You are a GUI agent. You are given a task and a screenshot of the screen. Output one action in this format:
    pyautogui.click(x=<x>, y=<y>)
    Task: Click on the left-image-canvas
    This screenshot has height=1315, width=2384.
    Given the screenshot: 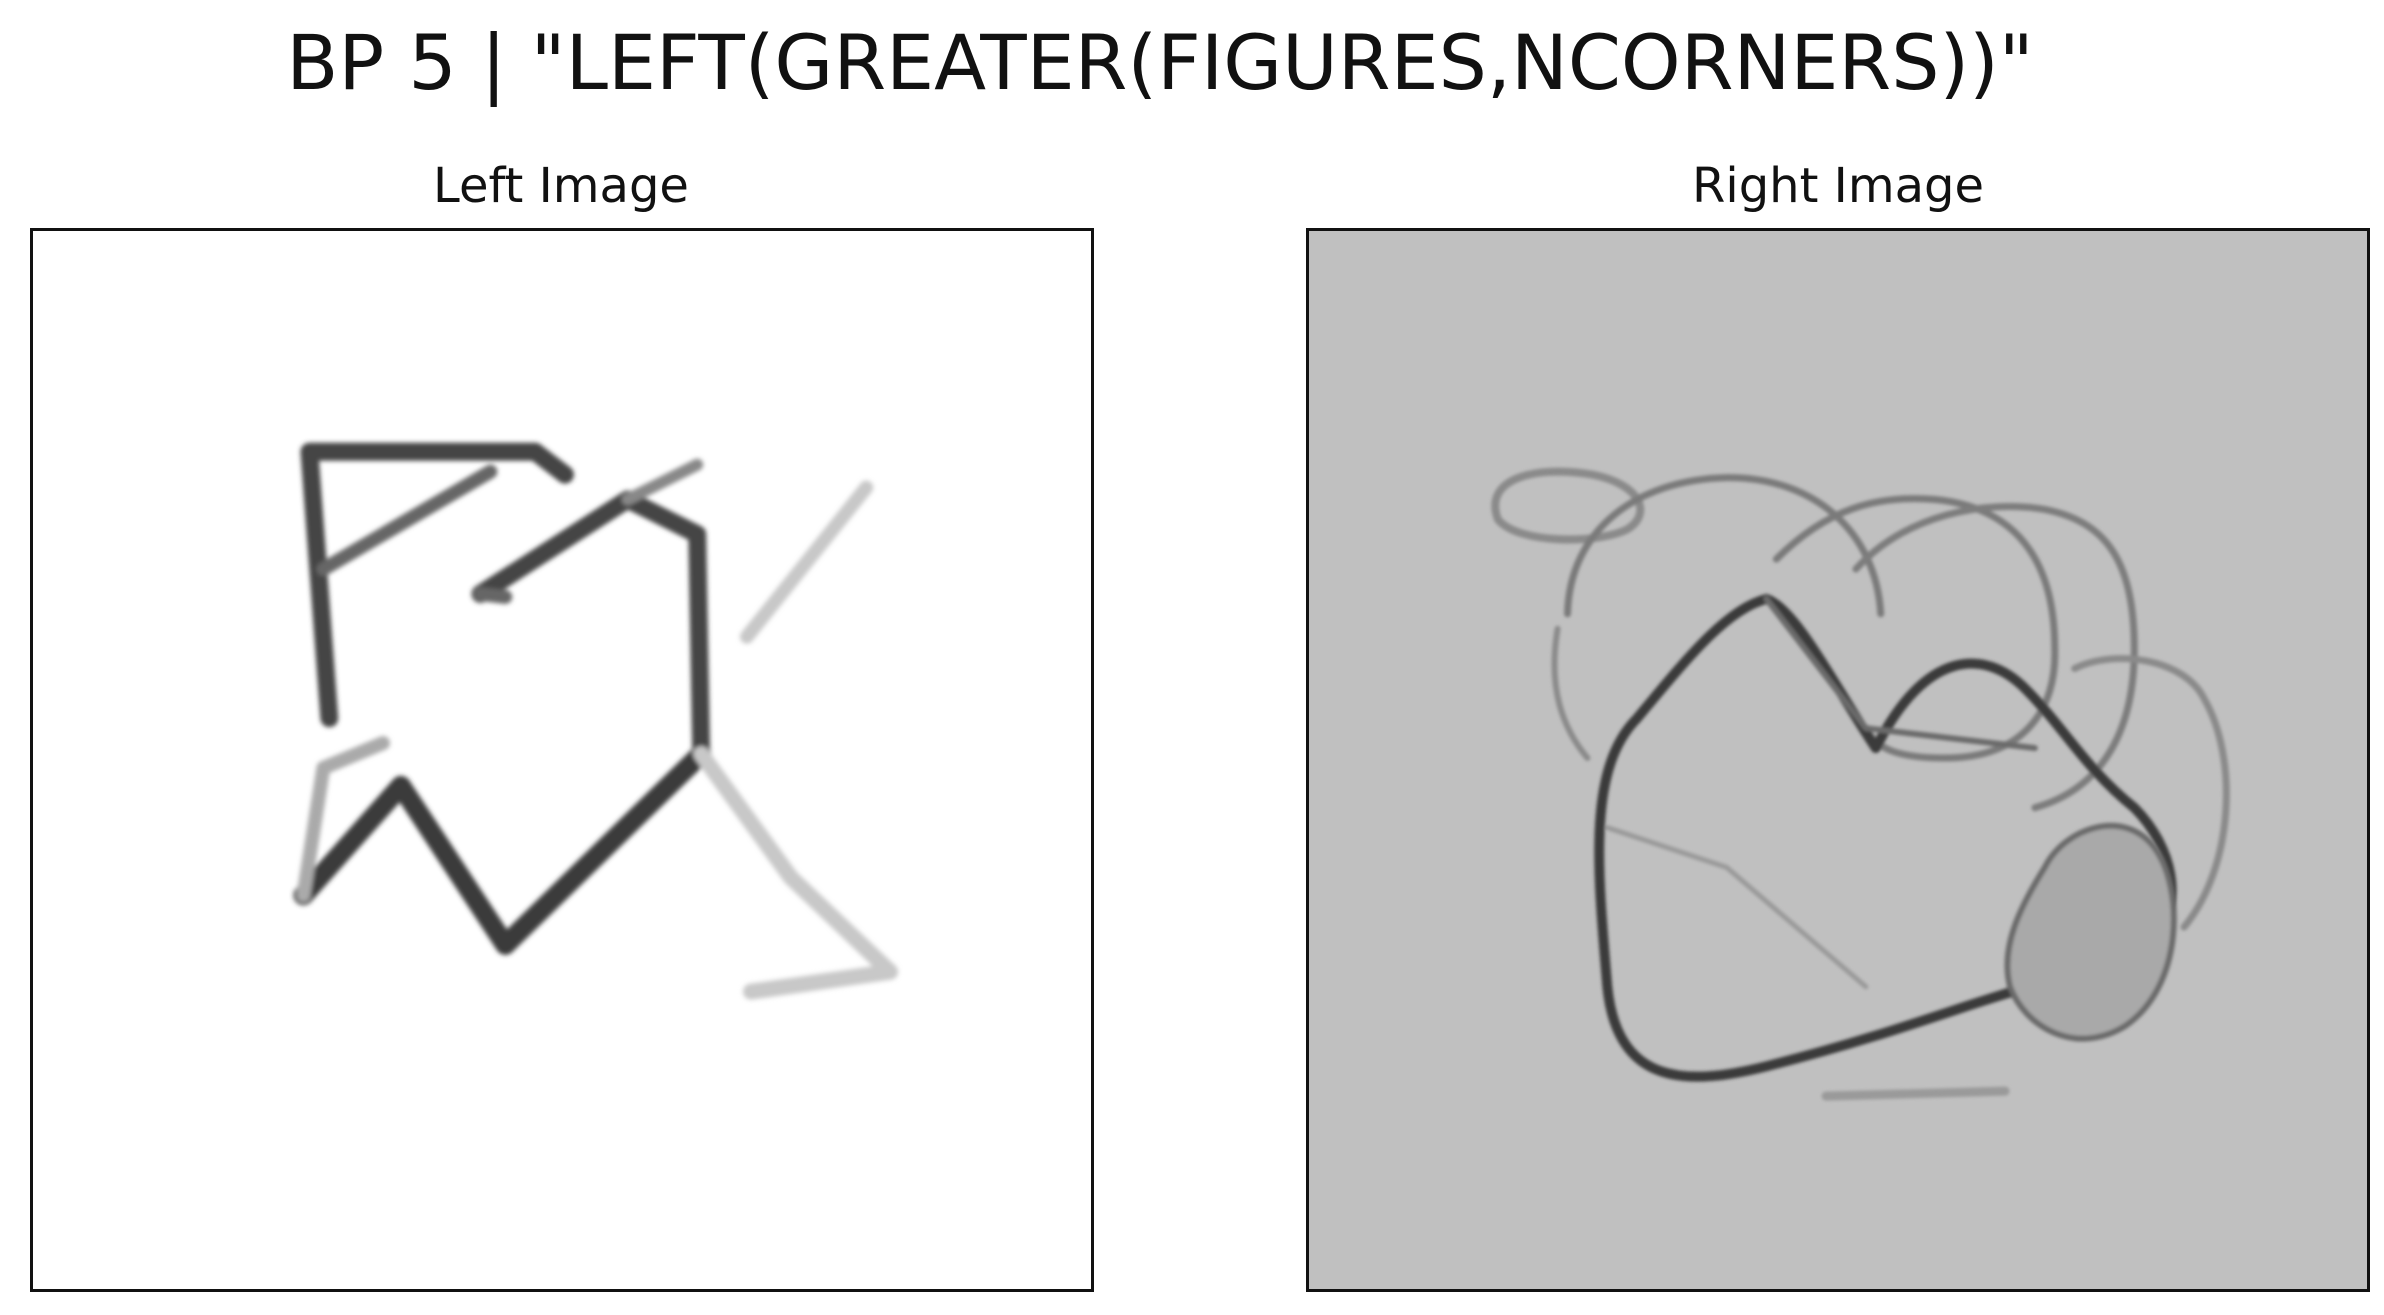 What is the action you would take?
    pyautogui.click(x=596, y=721)
    